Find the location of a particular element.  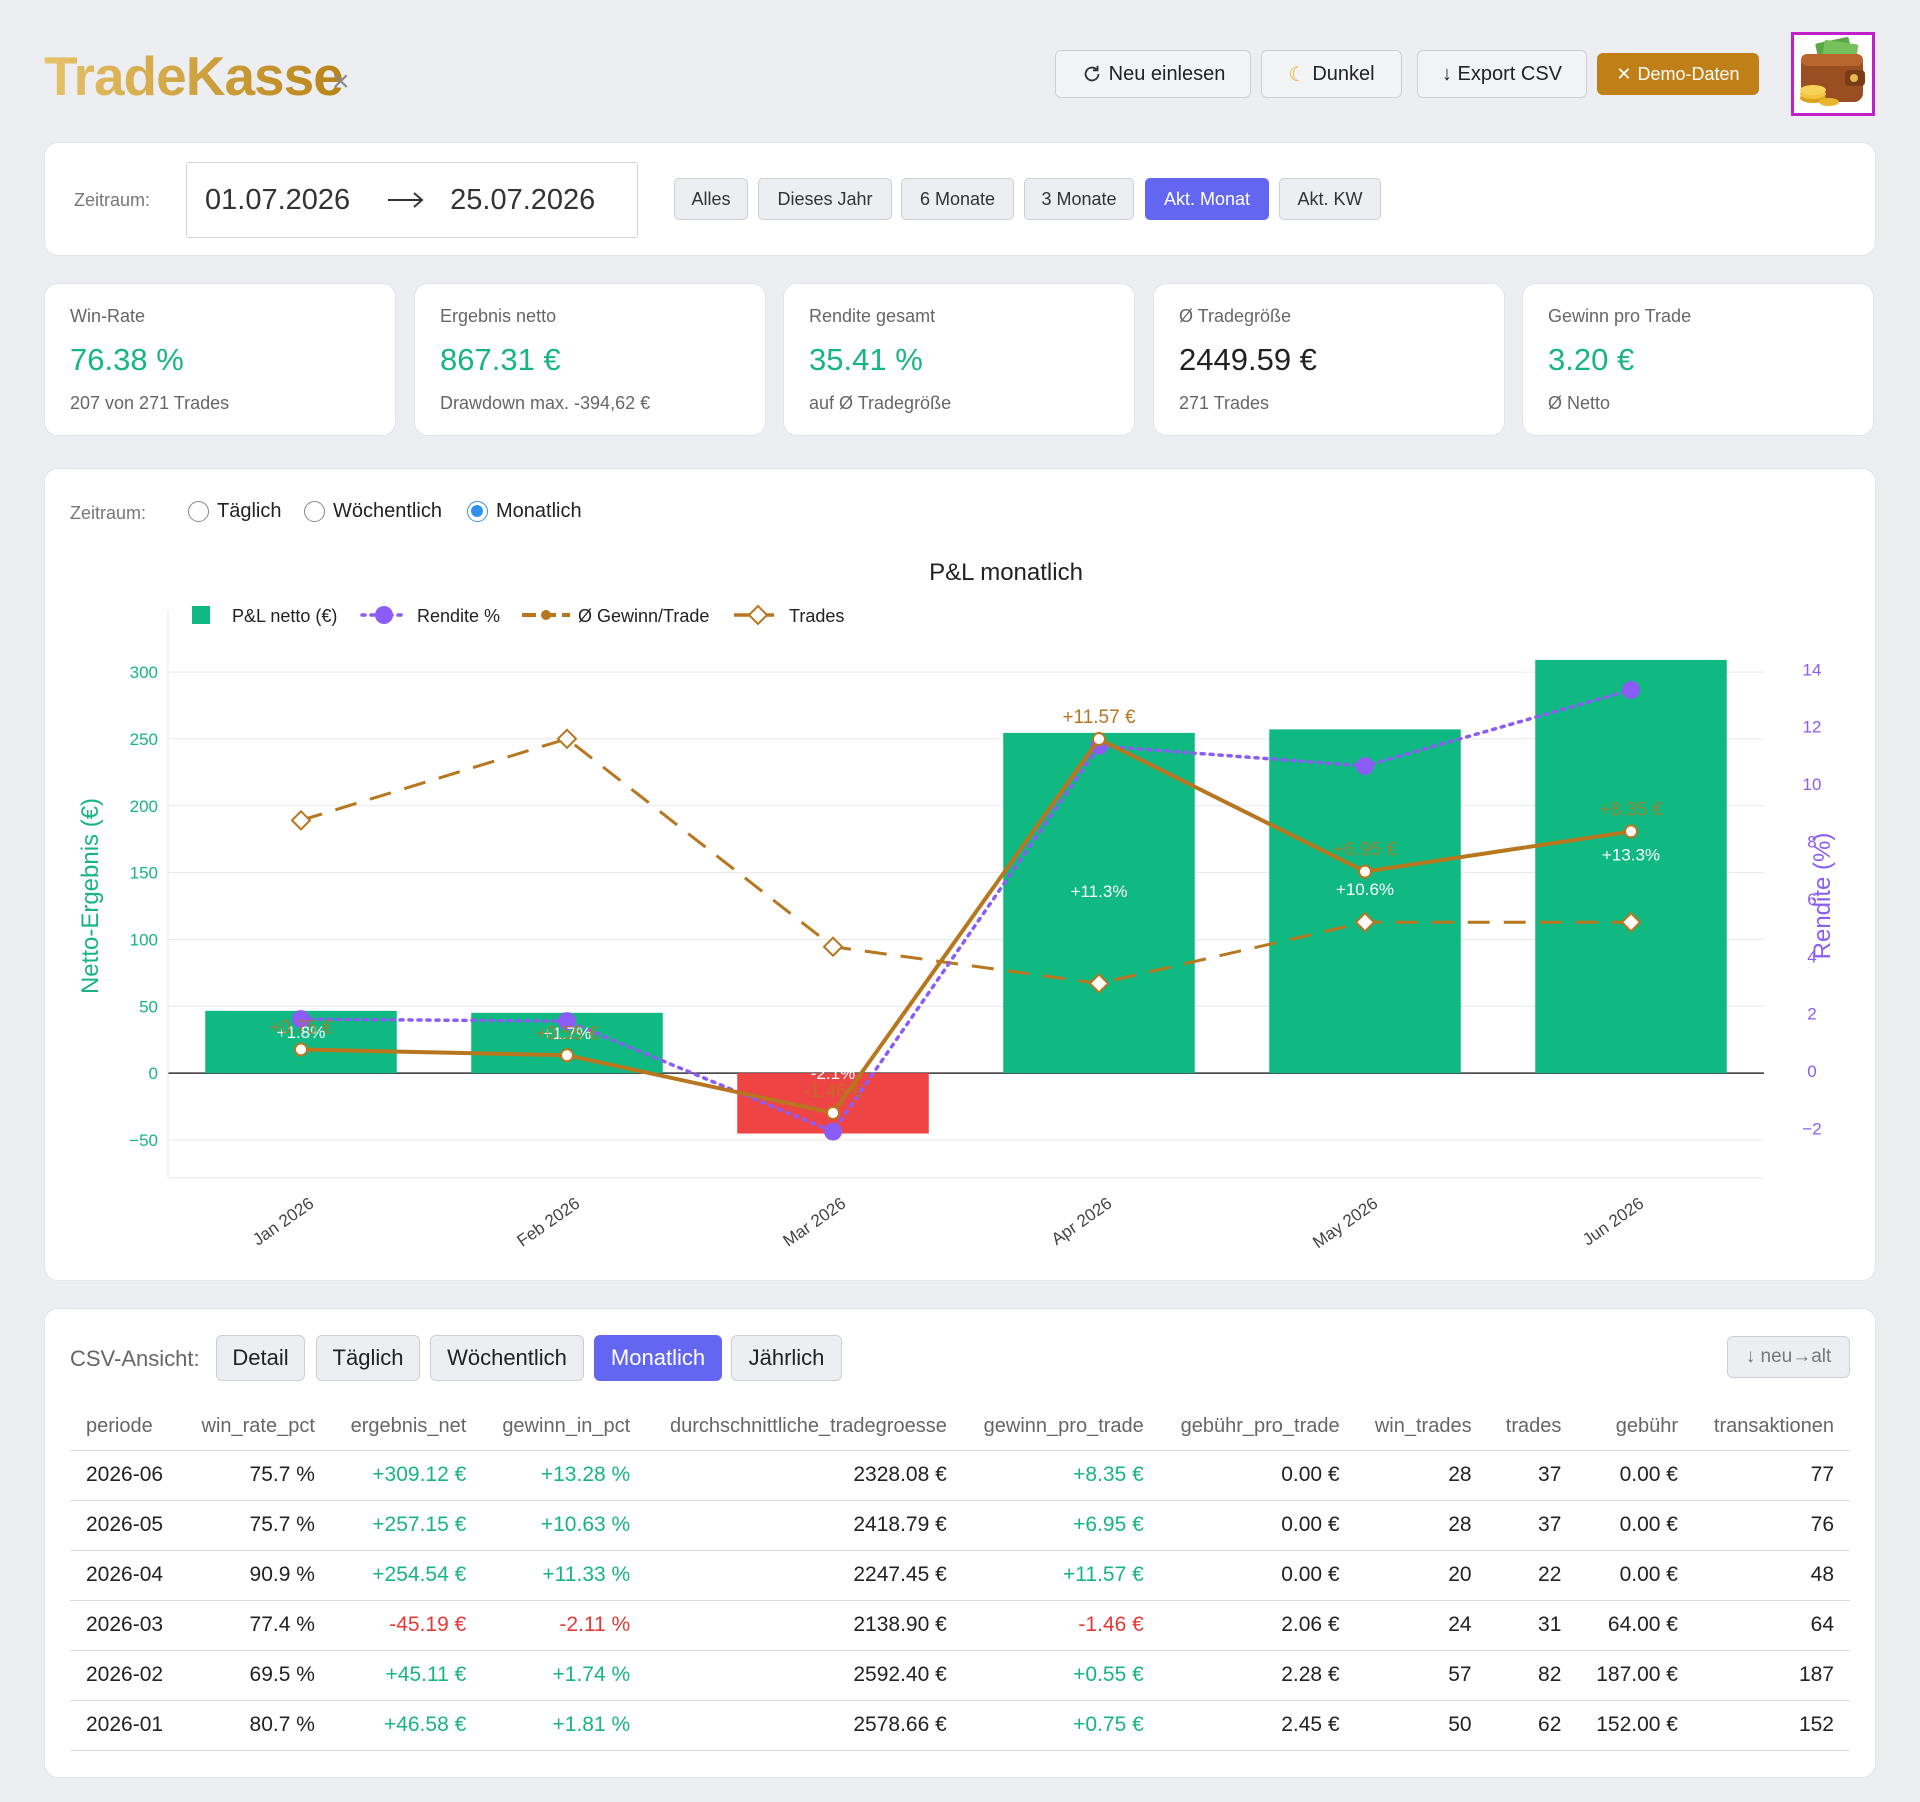

date-from: 01.07.2026 is located at coordinates (278, 199).